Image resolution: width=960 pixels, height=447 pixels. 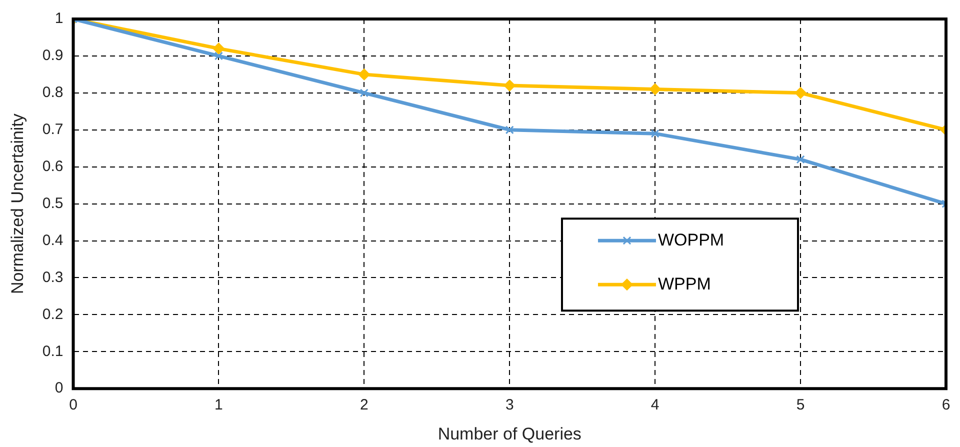 What do you see at coordinates (59, 19) in the screenshot?
I see `y-tick-label: 1` at bounding box center [59, 19].